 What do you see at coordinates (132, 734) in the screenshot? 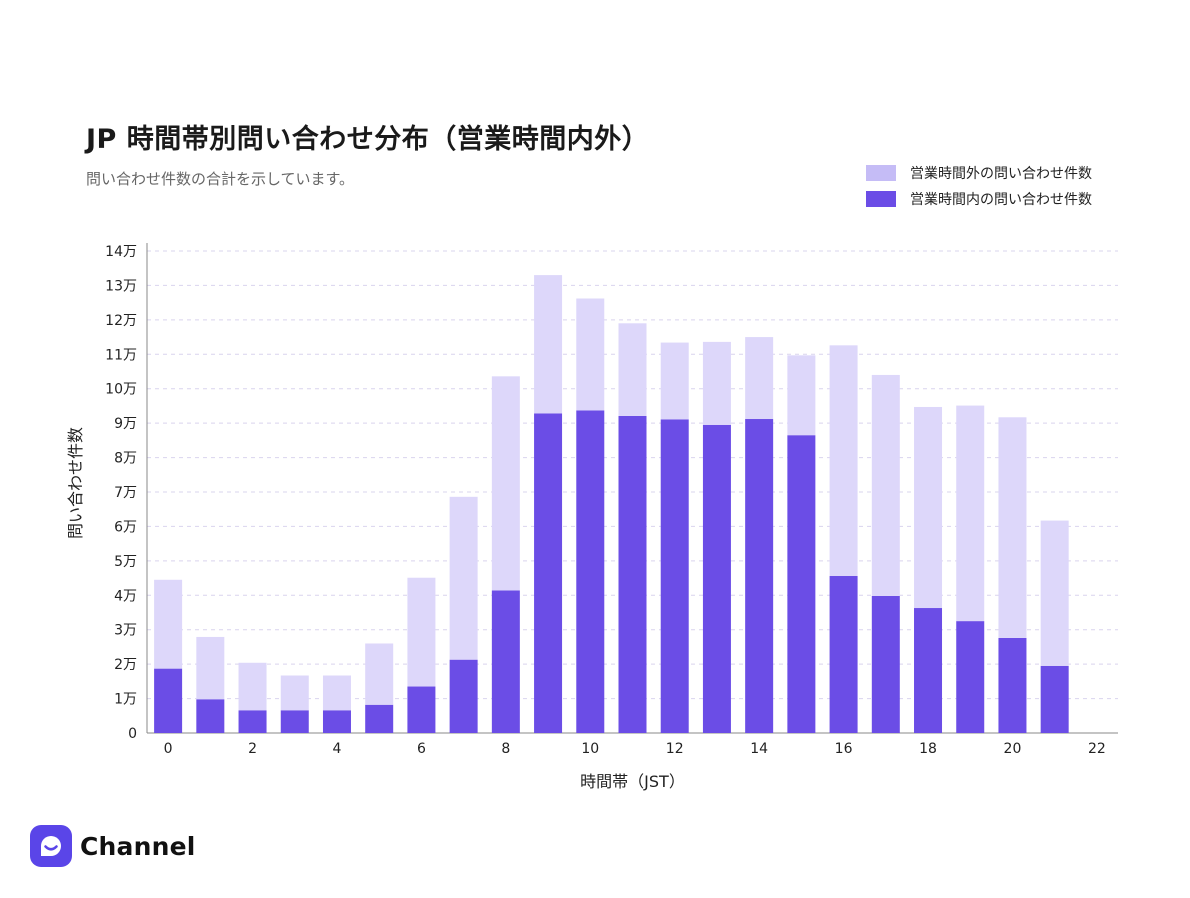
I see `y-tick-label: 0` at bounding box center [132, 734].